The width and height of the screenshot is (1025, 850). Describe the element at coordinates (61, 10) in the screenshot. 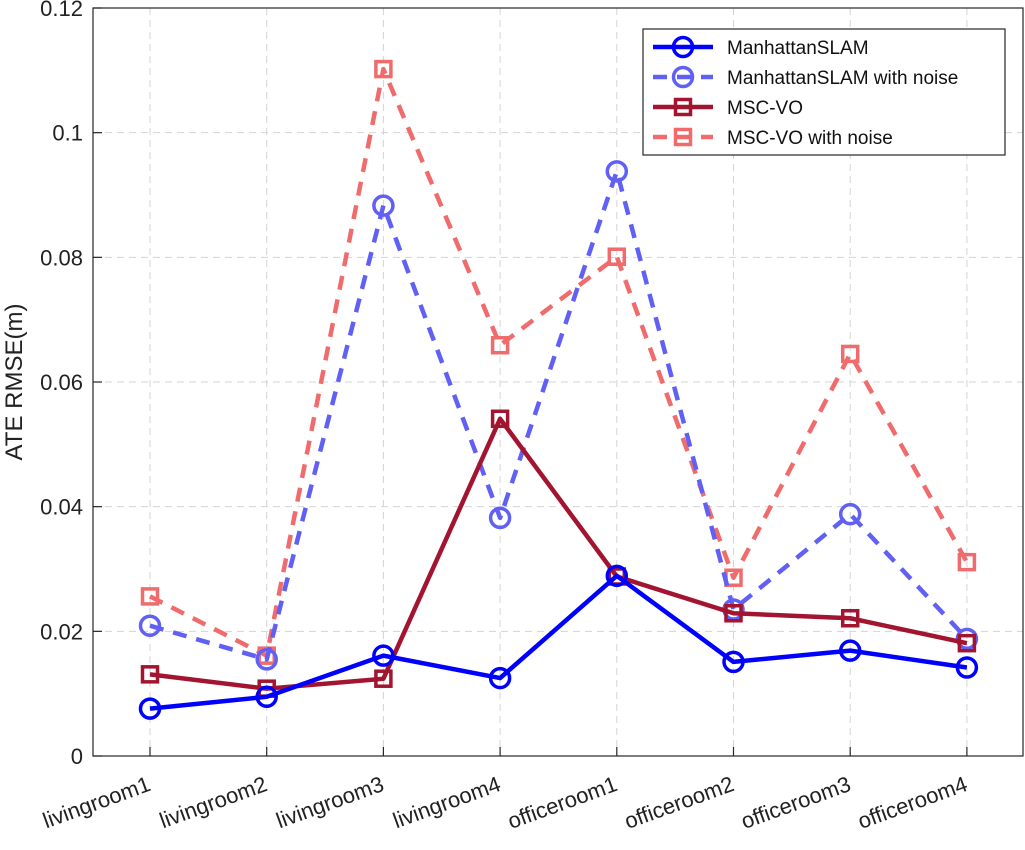

I see `y-tick-label: 0.12` at that location.